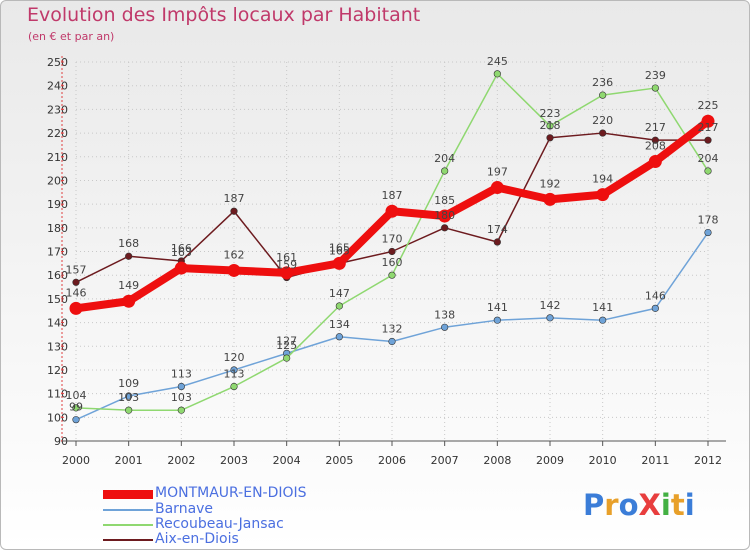 The width and height of the screenshot is (750, 550). I want to click on x-tick-label-2008: 2008, so click(497, 460).